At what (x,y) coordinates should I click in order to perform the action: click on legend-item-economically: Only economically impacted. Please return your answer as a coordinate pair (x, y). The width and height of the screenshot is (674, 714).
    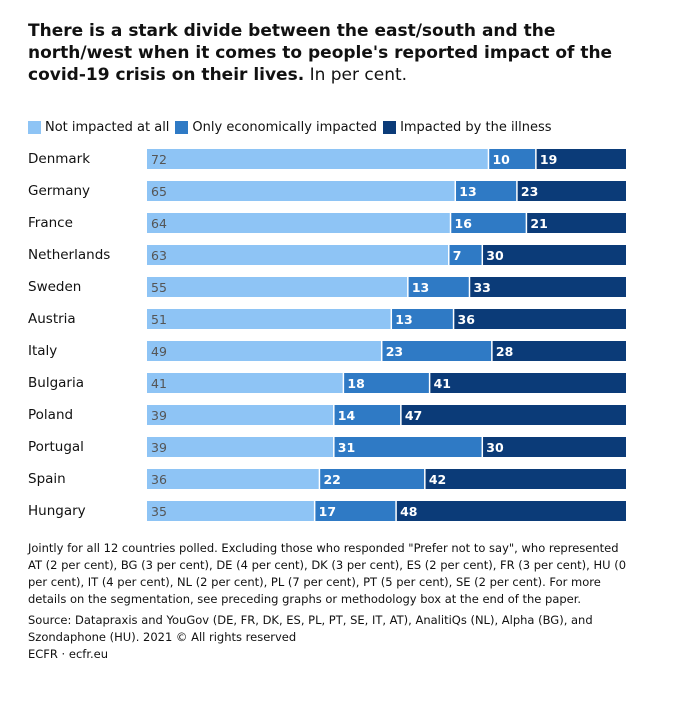
    Looking at the image, I should click on (276, 127).